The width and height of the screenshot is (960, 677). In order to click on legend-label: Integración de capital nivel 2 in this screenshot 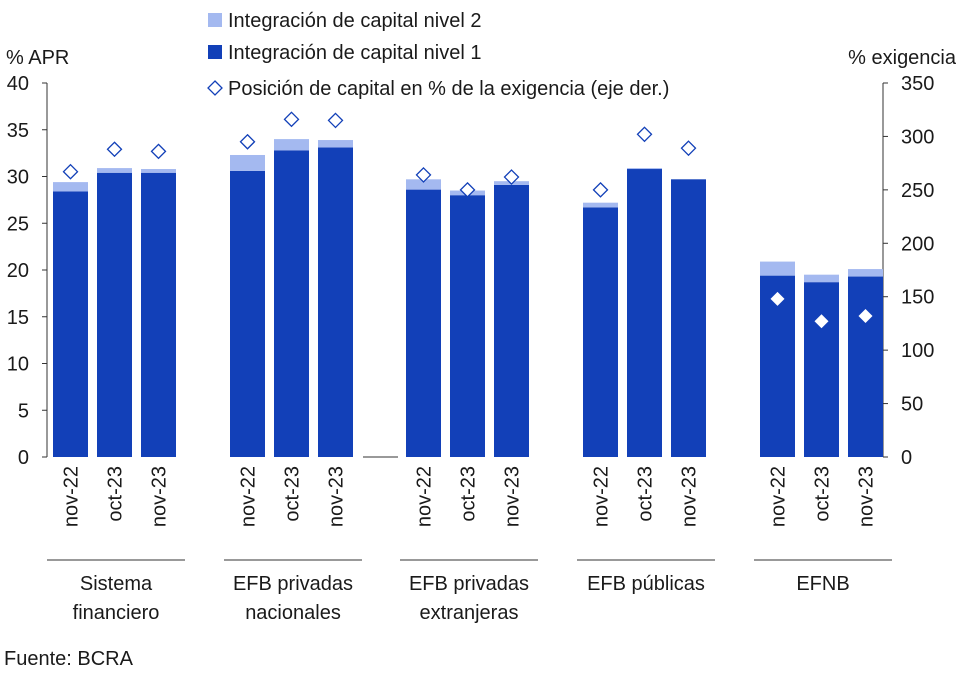, I will do `click(355, 21)`.